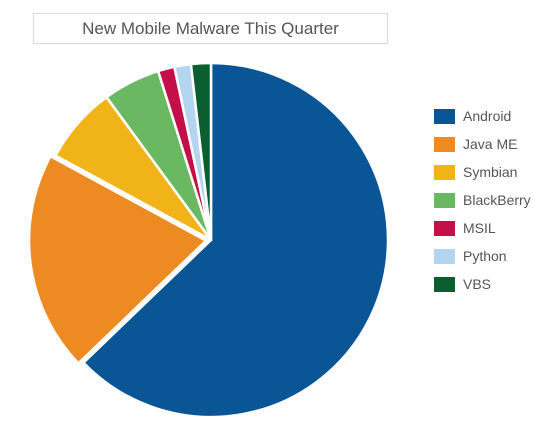 This screenshot has width=554, height=428. Describe the element at coordinates (487, 116) in the screenshot. I see `legend-label-android: Android` at that location.